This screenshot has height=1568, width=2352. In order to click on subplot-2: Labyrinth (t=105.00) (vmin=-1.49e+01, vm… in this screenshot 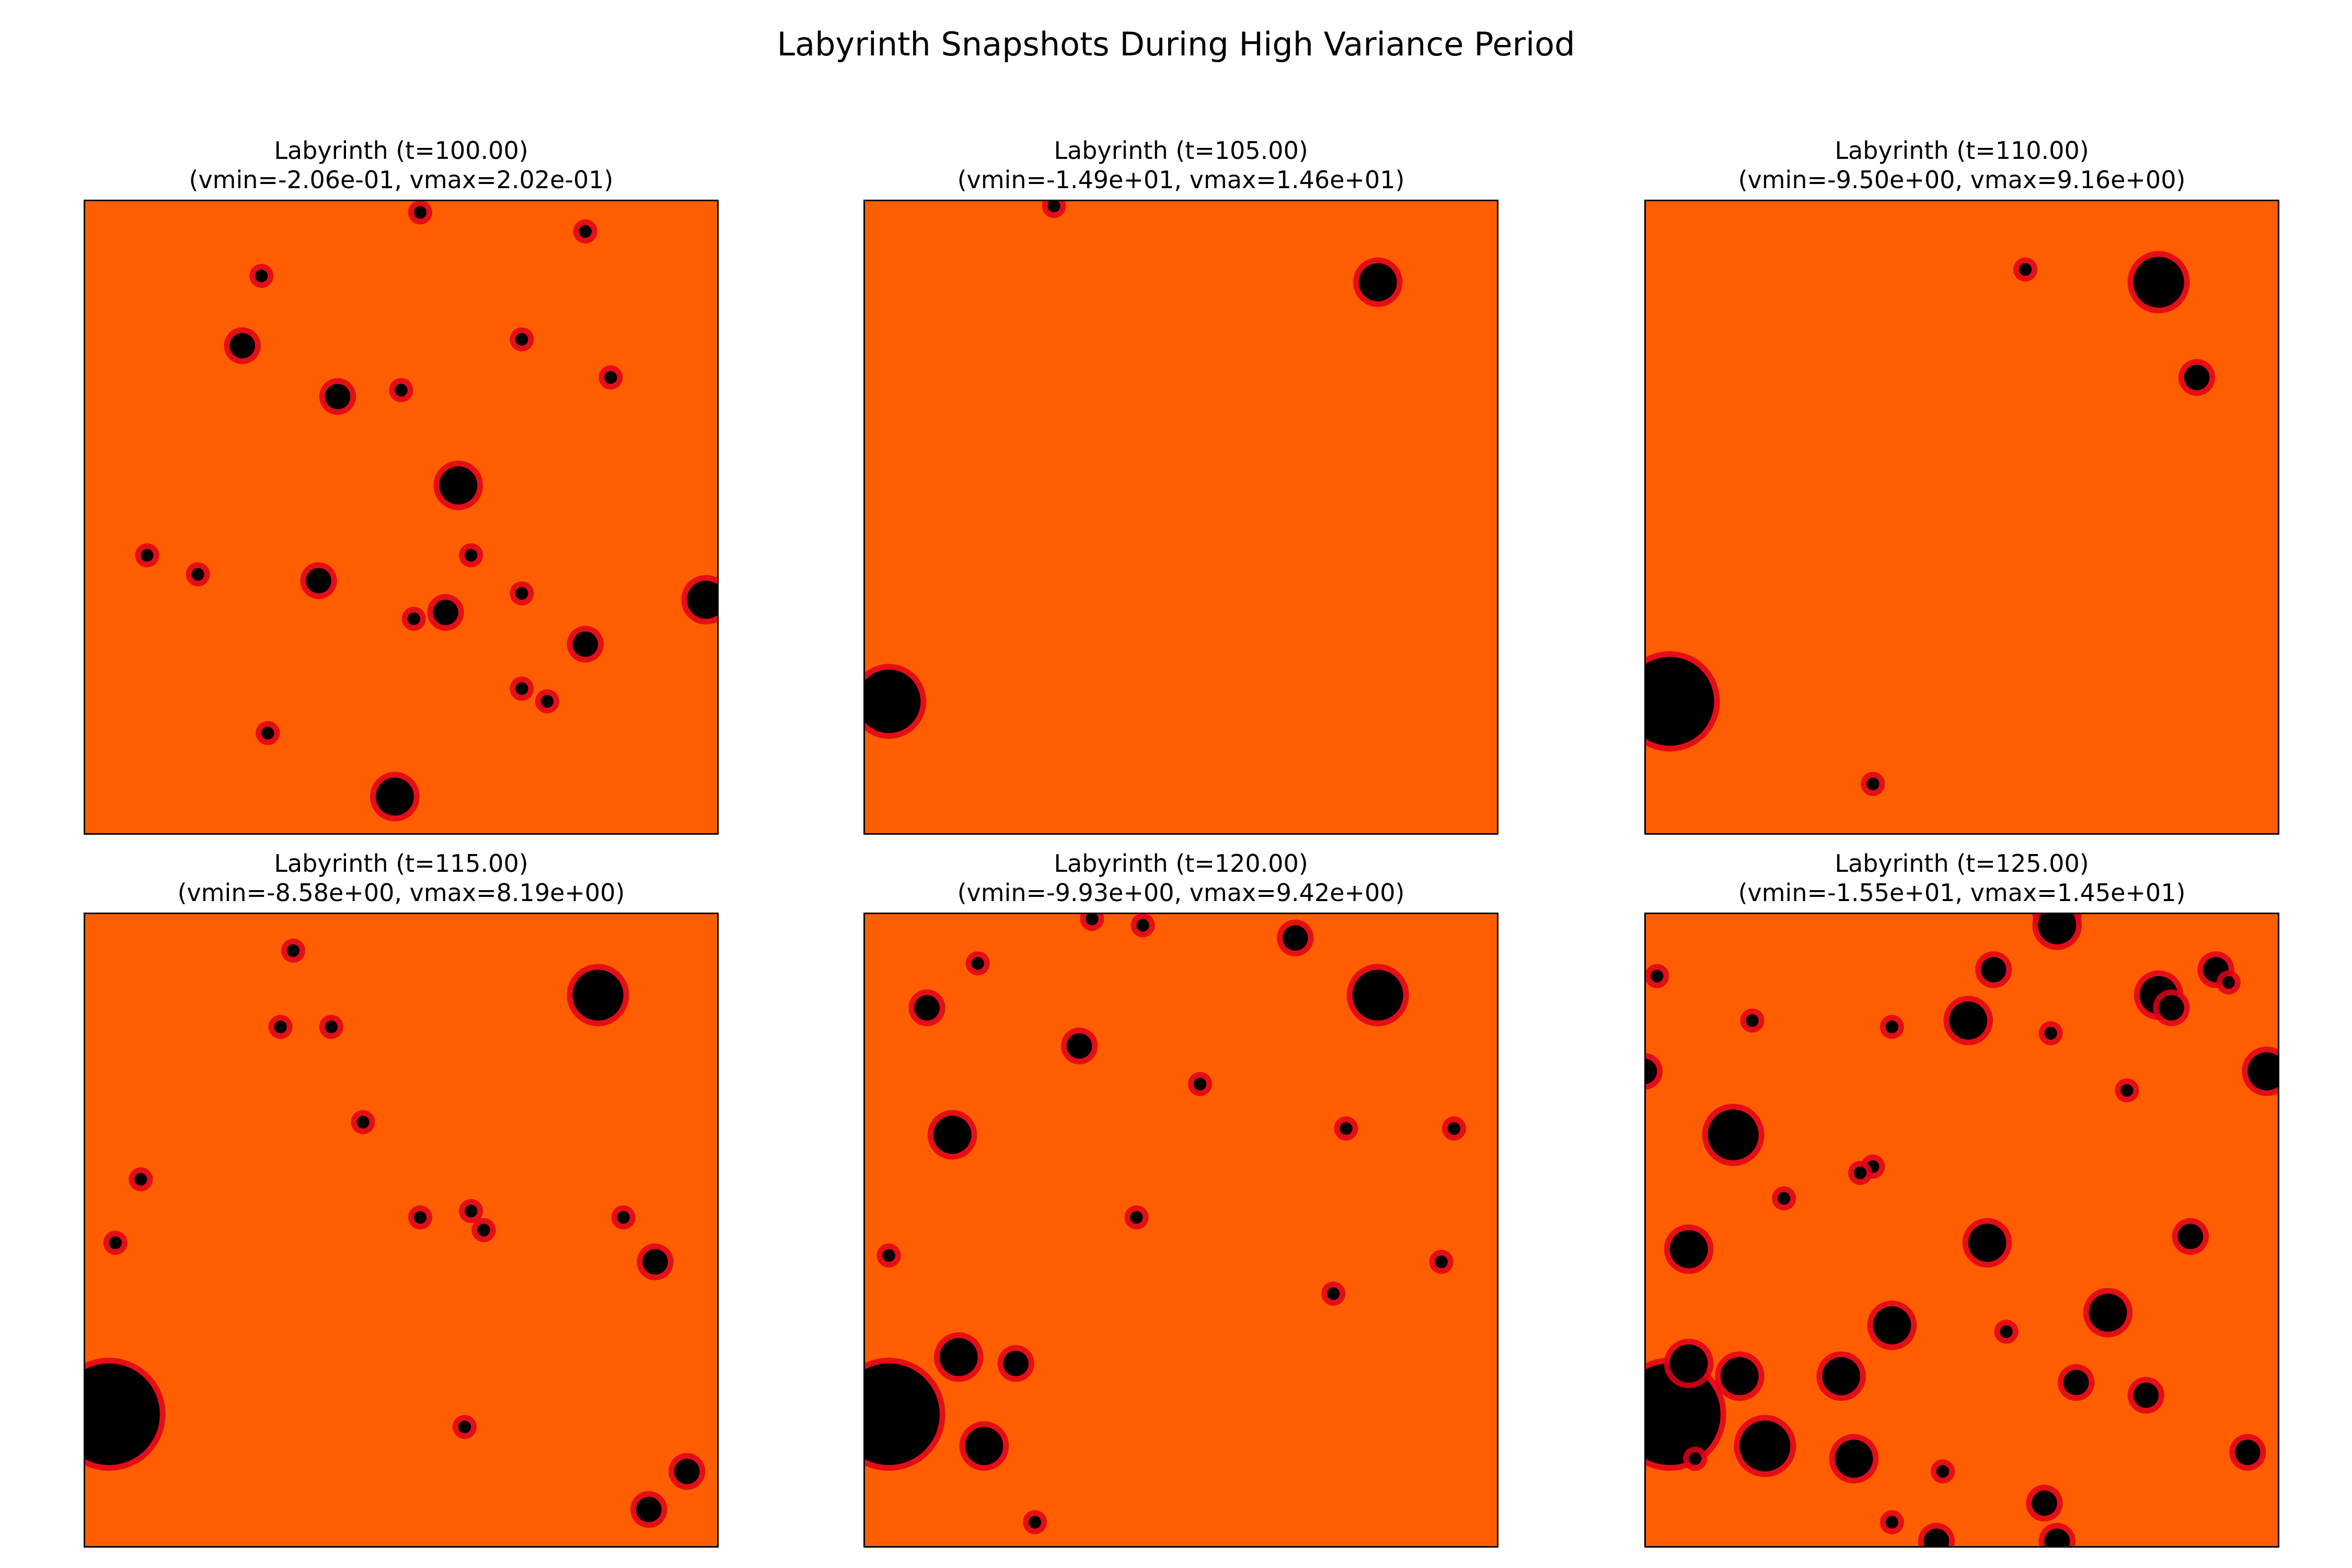, I will do `click(1180, 485)`.